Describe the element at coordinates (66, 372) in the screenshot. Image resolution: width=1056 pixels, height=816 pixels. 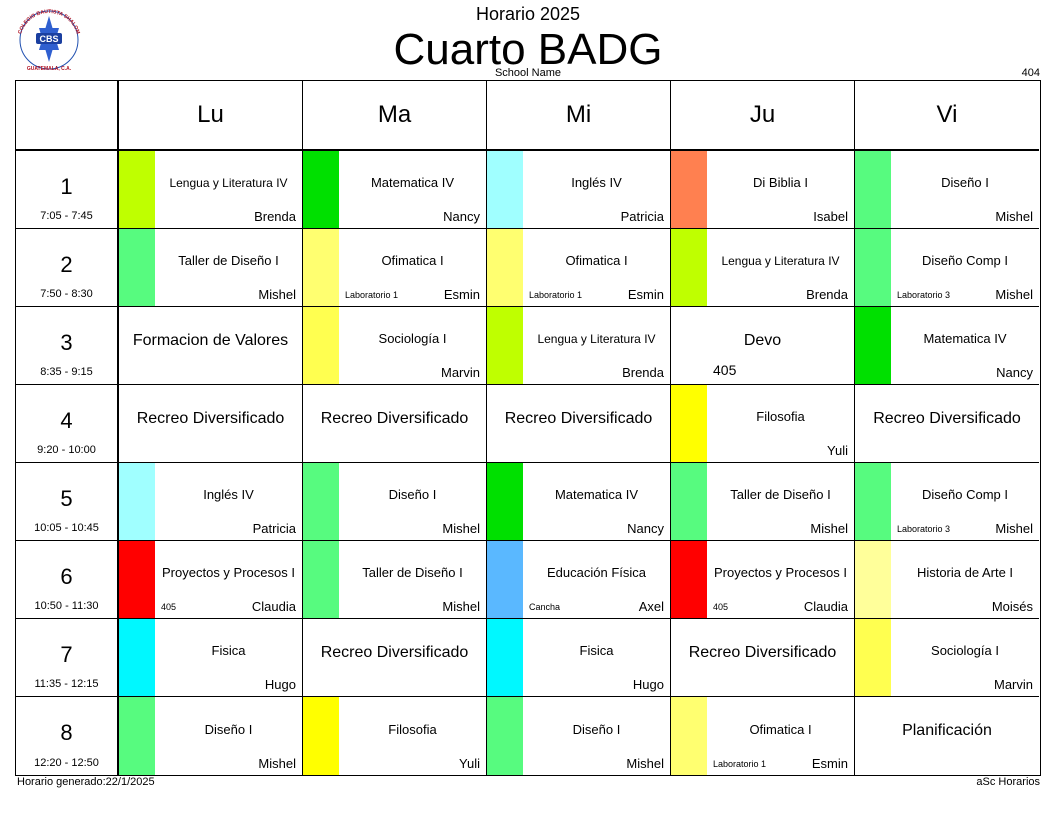
I see `period-time: 8:35 - 9:15` at that location.